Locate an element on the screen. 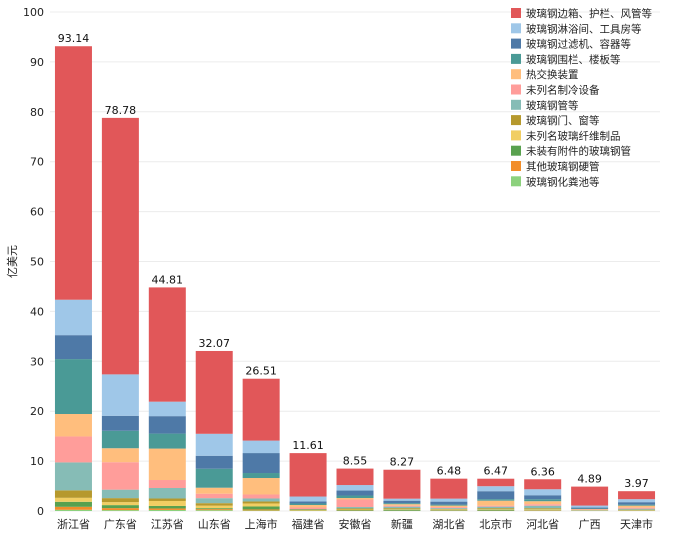 This screenshot has height=540, width=675. x-tick-label: 安徽省 is located at coordinates (355, 524).